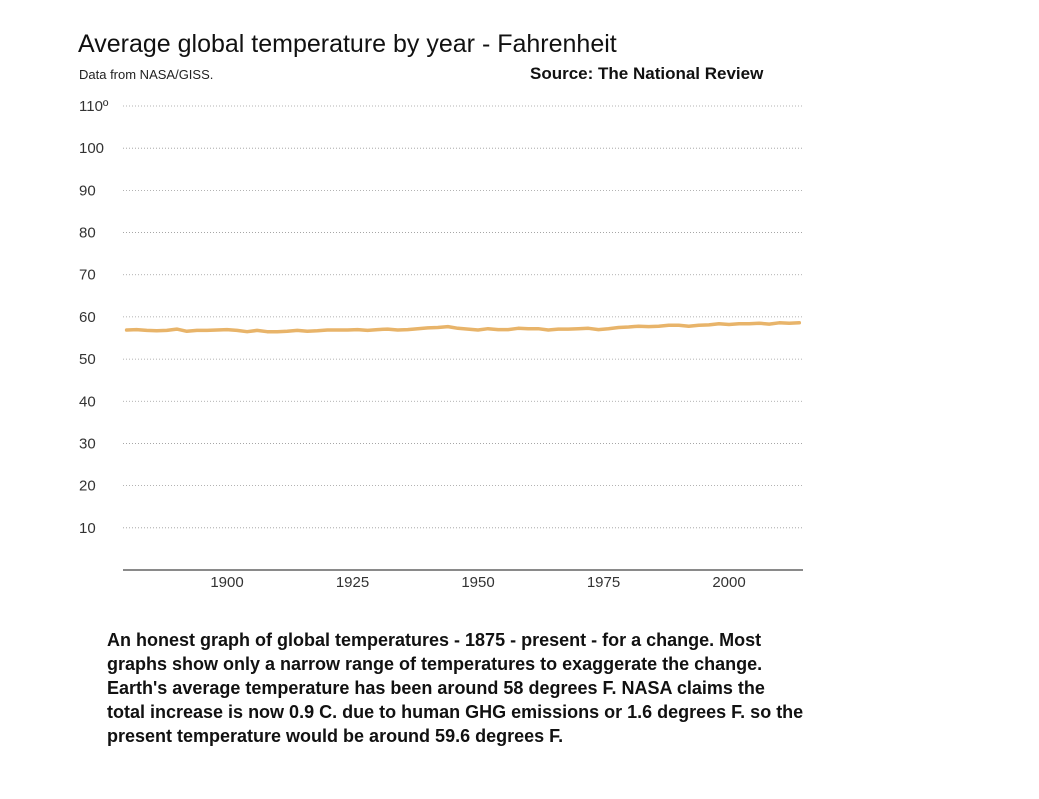 The width and height of the screenshot is (1039, 799). Describe the element at coordinates (226, 582) in the screenshot. I see `x-tick-label: 1900` at that location.